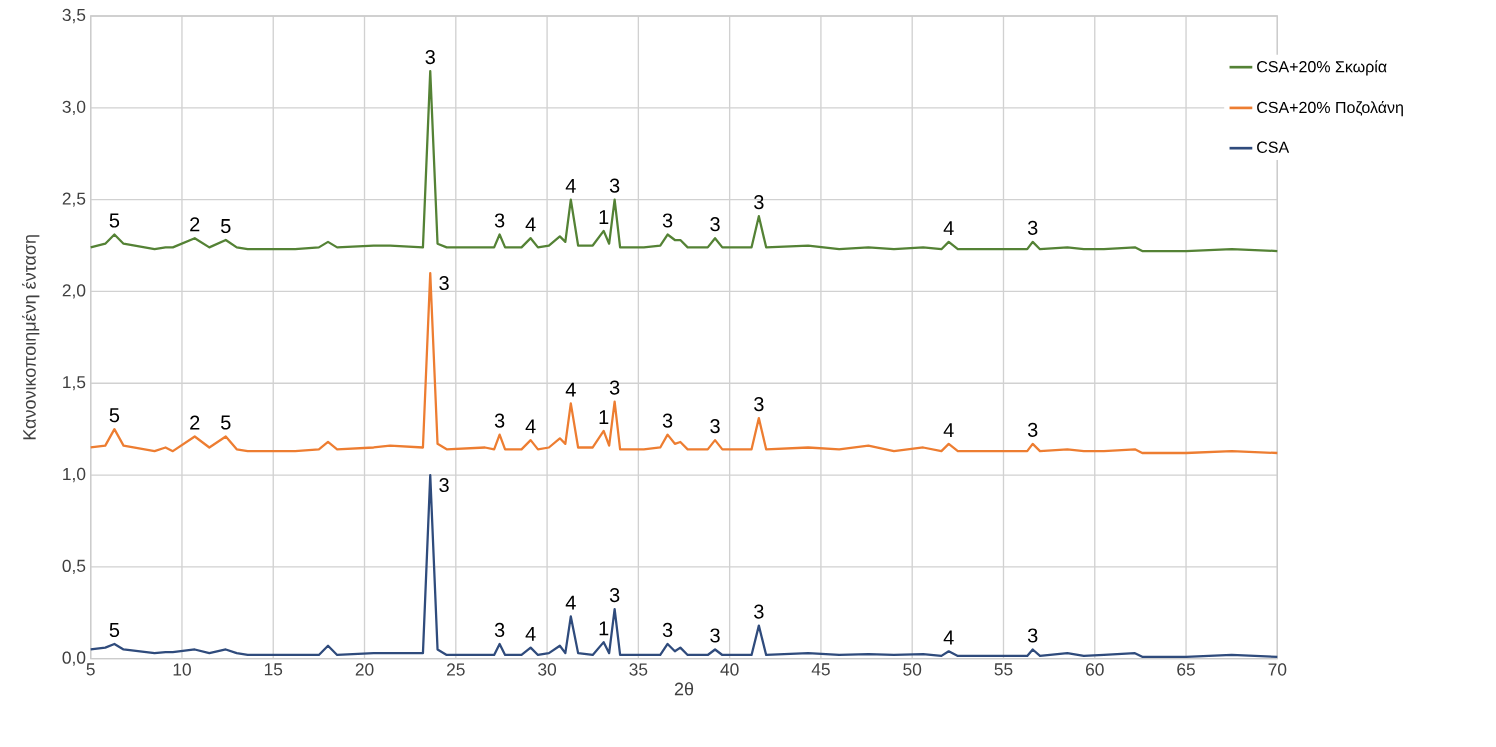 The height and width of the screenshot is (747, 1496). I want to click on y-axis-title: Κανονικοποιημένη ένταση, so click(31, 337).